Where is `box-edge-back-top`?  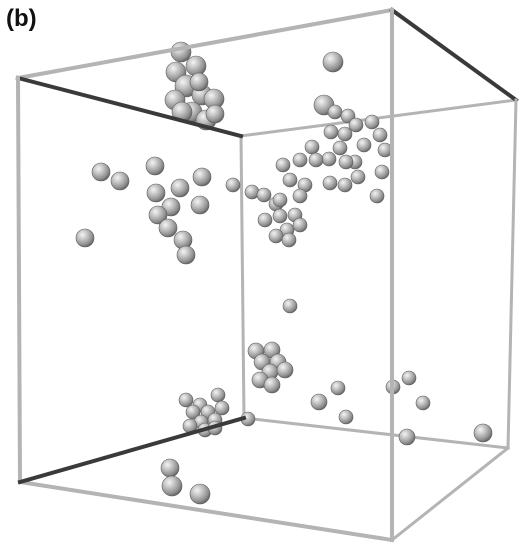 box-edge-back-top is located at coordinates (378, 118).